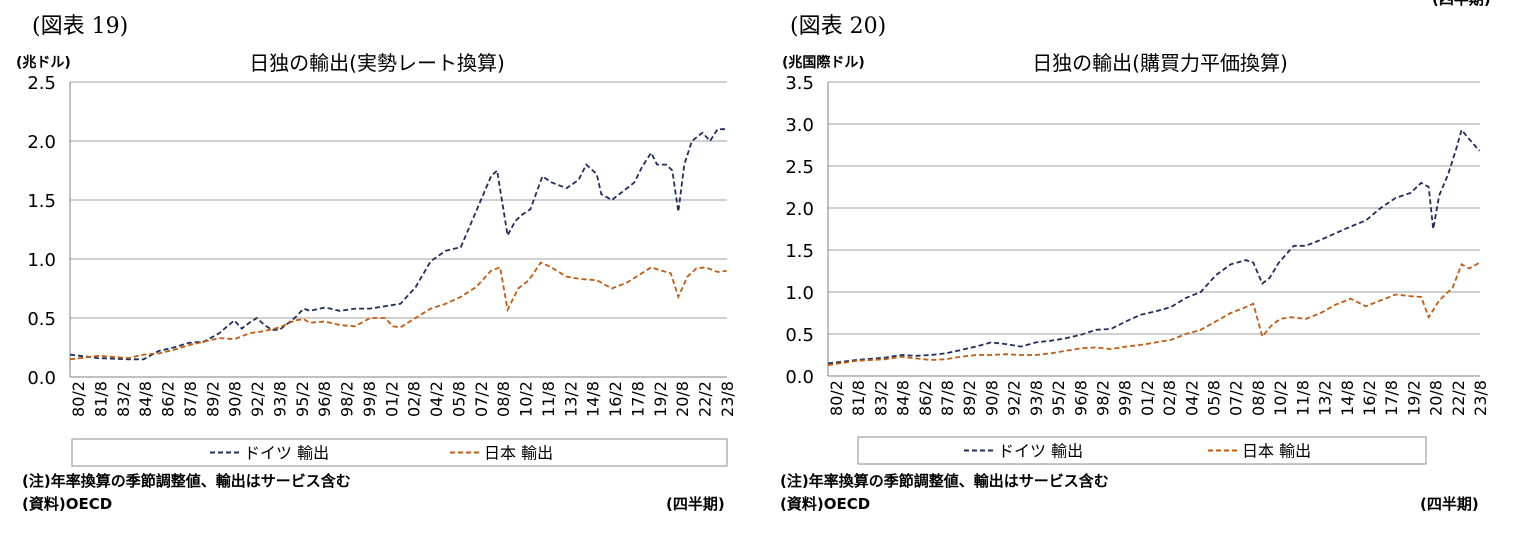 This screenshot has height=547, width=1513. Describe the element at coordinates (799, 83) in the screenshot. I see `y-tick-label: 3.5` at that location.